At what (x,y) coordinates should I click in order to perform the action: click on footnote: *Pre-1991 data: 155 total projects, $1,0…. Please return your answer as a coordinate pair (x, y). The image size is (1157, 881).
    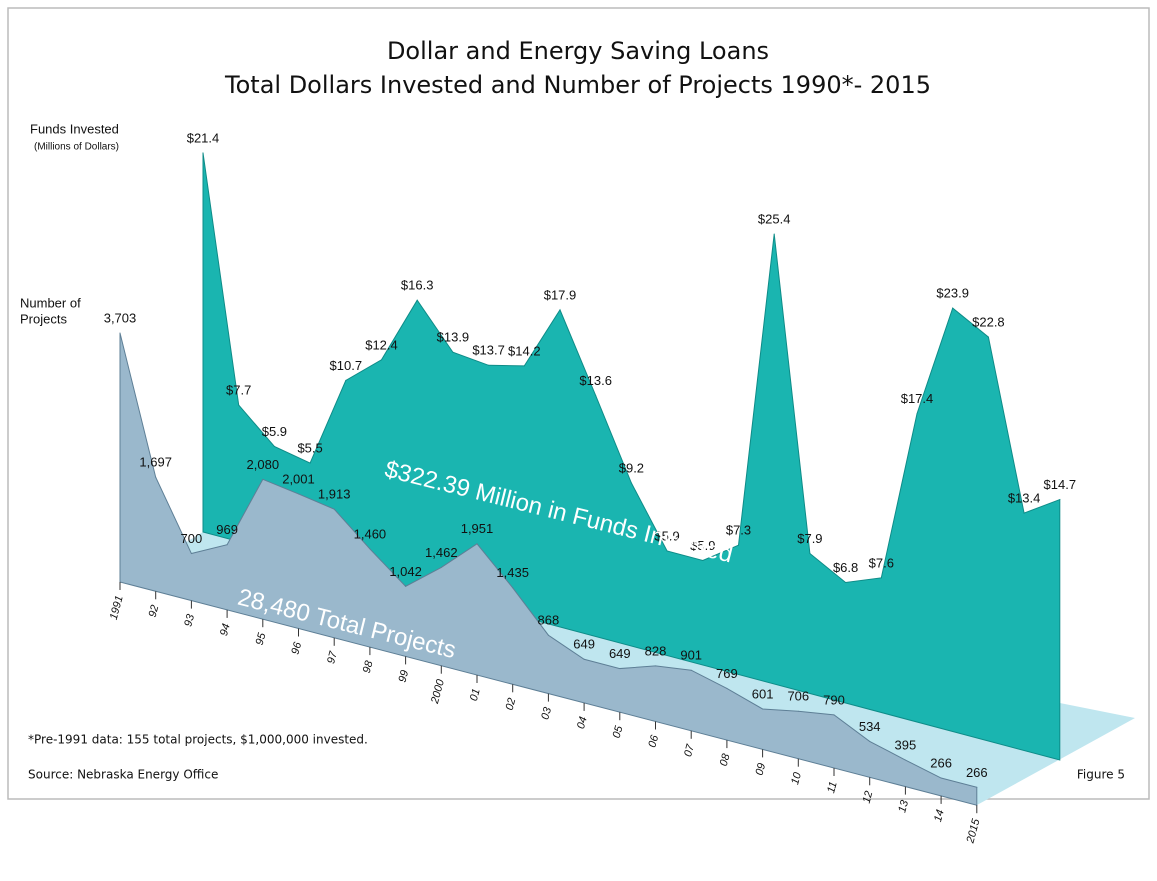
    Looking at the image, I should click on (198, 740).